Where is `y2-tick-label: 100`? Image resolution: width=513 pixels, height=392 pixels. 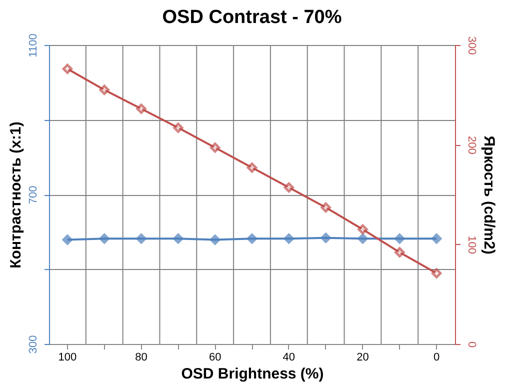
y2-tick-label: 100 is located at coordinates (472, 245).